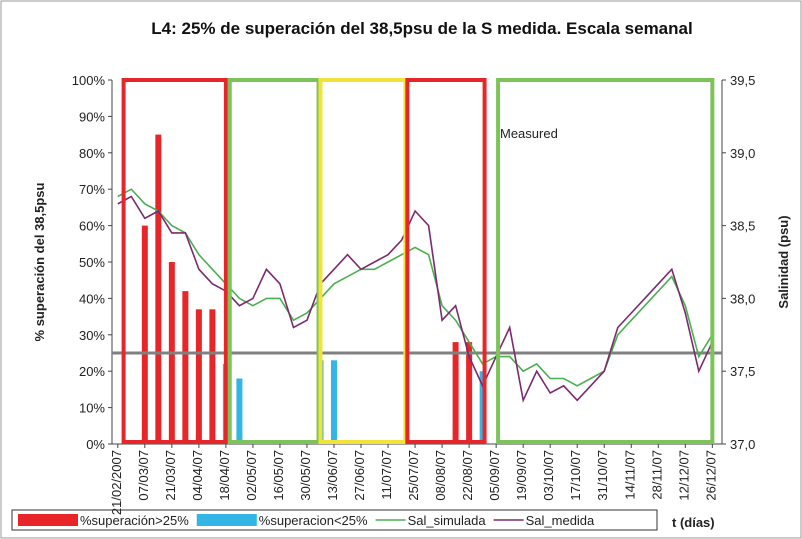 This screenshot has height=539, width=802. I want to click on y-tick-label: 80%, so click(92, 153).